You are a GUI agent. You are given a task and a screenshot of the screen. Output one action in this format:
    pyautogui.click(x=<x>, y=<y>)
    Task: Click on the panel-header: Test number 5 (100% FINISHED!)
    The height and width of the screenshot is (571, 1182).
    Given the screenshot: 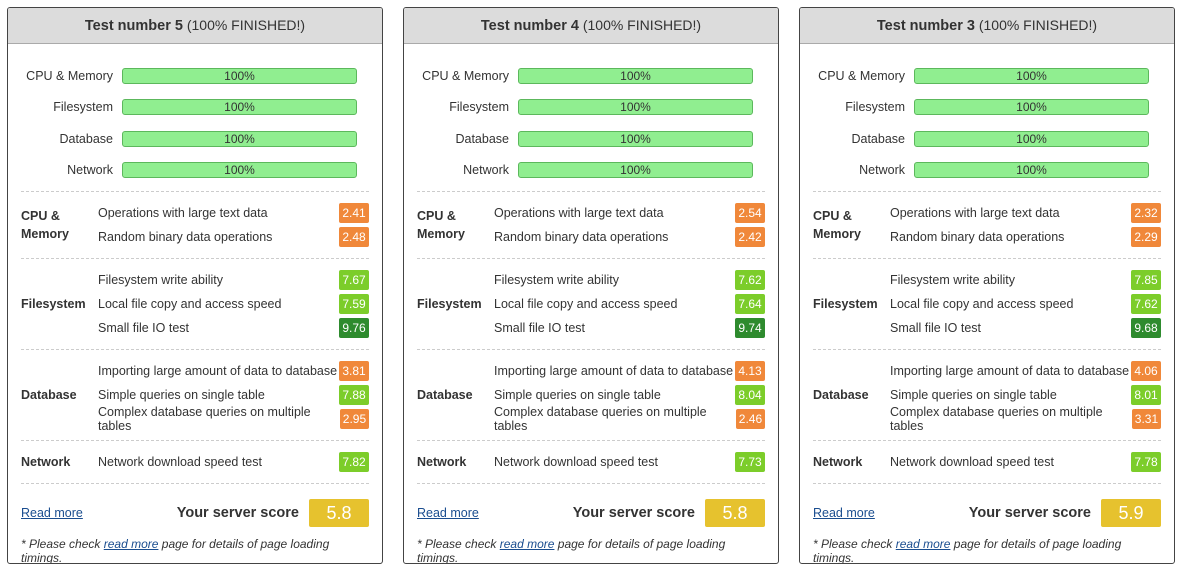 What is the action you would take?
    pyautogui.click(x=195, y=26)
    